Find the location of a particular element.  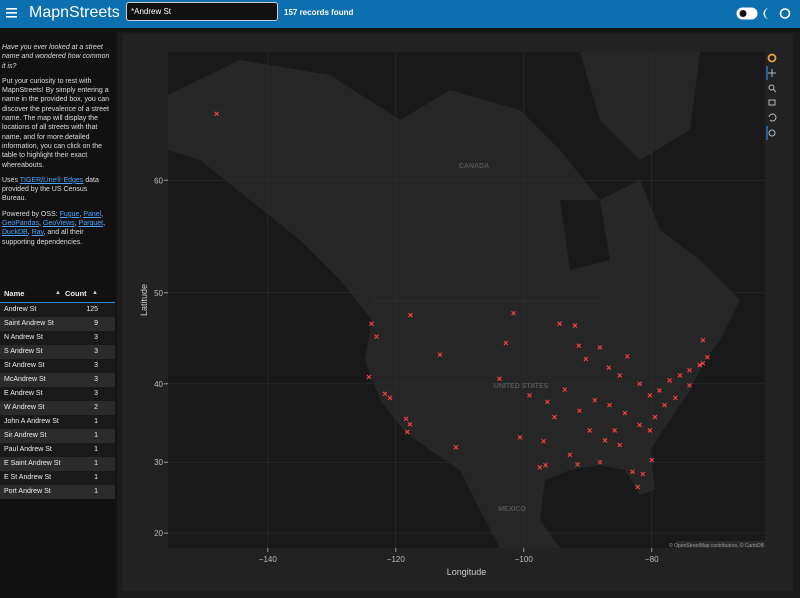

app-title: MapnStreets is located at coordinates (74, 12).